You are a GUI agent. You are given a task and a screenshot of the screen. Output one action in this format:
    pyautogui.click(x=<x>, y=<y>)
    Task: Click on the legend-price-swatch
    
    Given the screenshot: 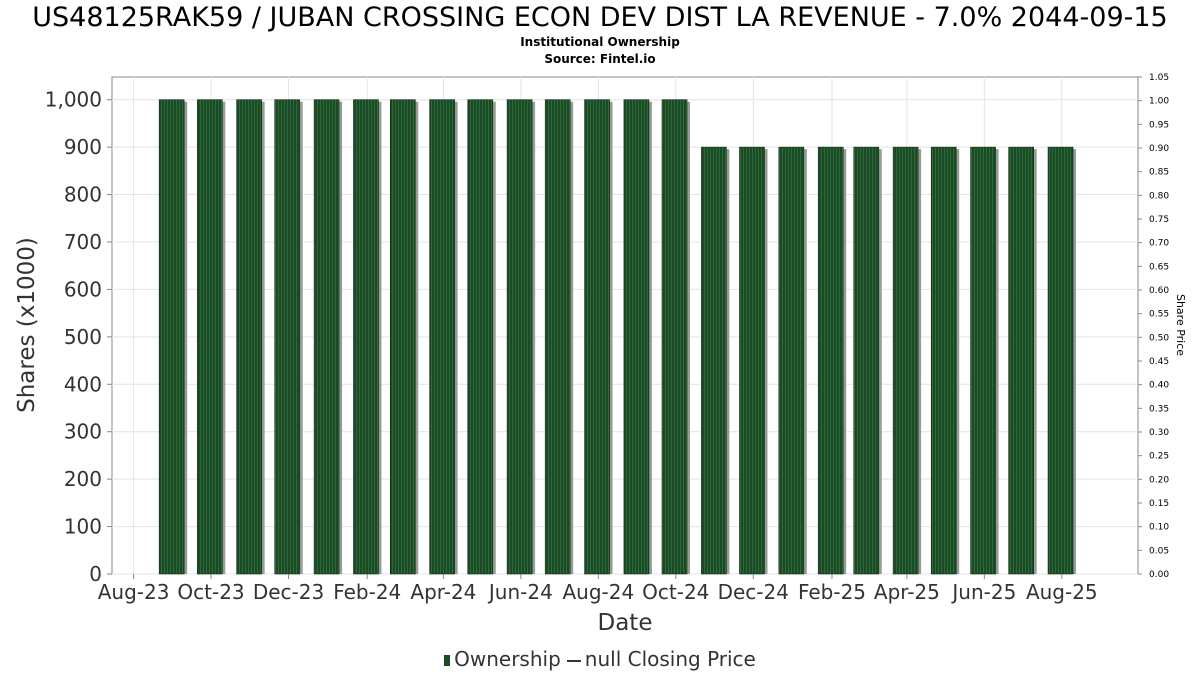 What is the action you would take?
    pyautogui.click(x=573, y=660)
    